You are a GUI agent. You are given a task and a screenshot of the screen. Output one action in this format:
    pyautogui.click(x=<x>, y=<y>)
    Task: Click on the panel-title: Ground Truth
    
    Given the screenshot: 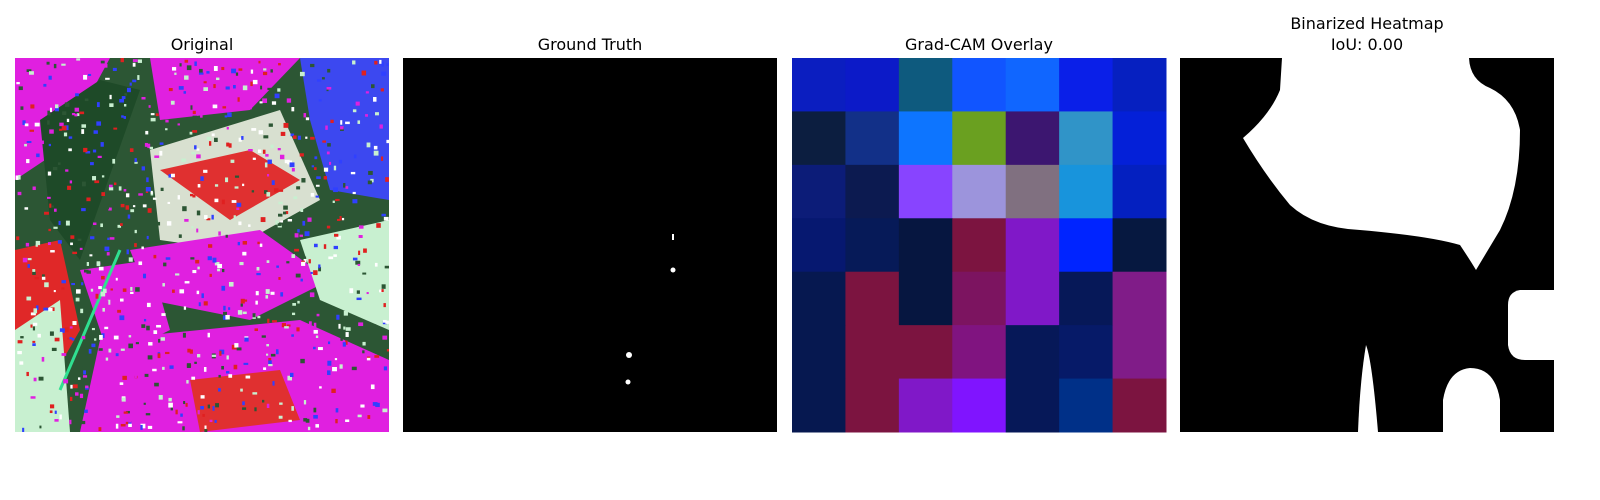 What is the action you would take?
    pyautogui.click(x=590, y=44)
    